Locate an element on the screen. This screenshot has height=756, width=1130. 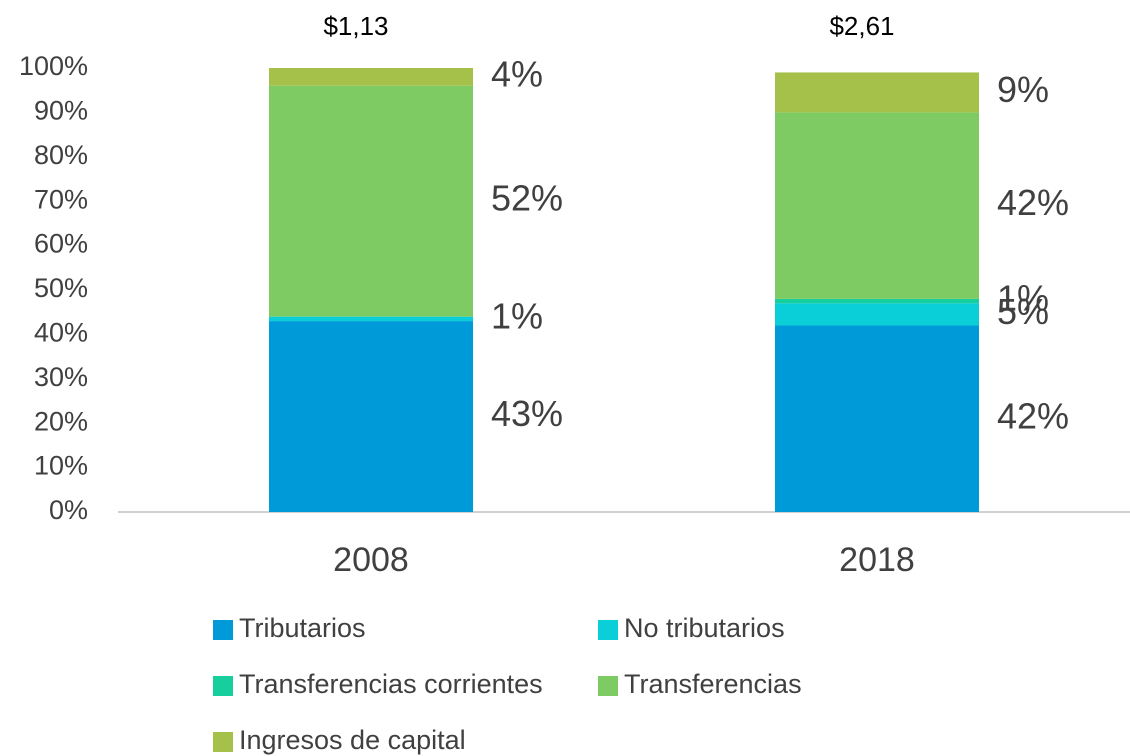
y-tick-label: 10% is located at coordinates (61, 466).